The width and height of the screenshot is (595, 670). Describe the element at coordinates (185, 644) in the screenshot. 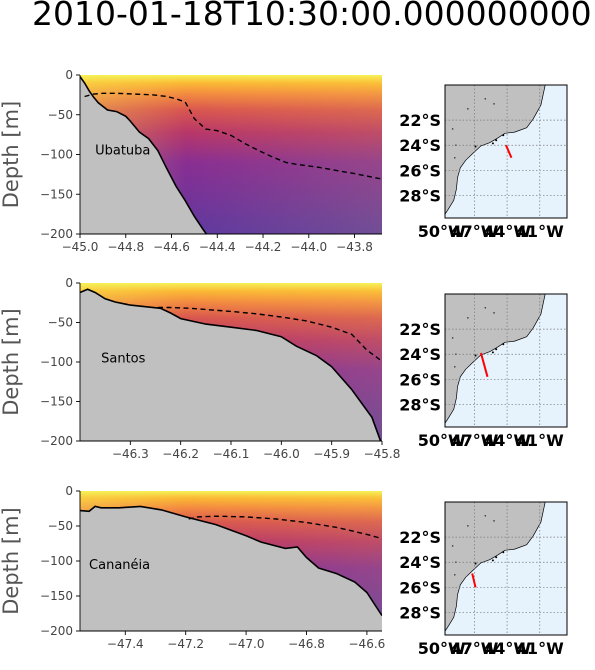

I see `x-tick-label: −47.2` at that location.